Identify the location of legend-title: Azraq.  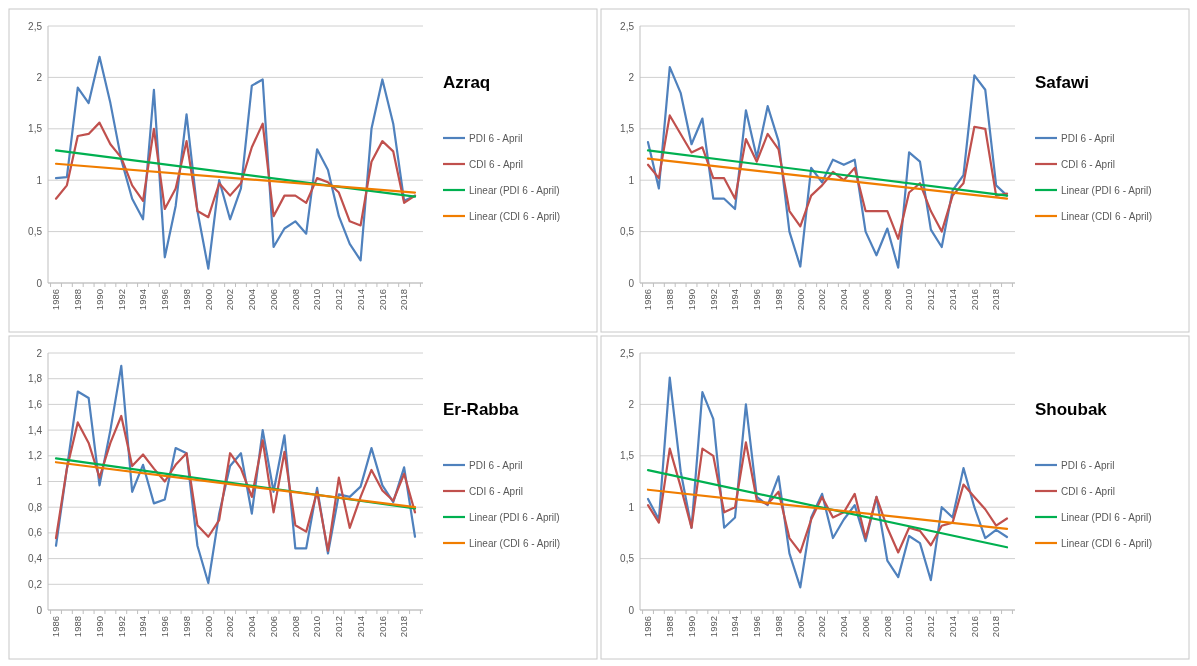
(467, 82).